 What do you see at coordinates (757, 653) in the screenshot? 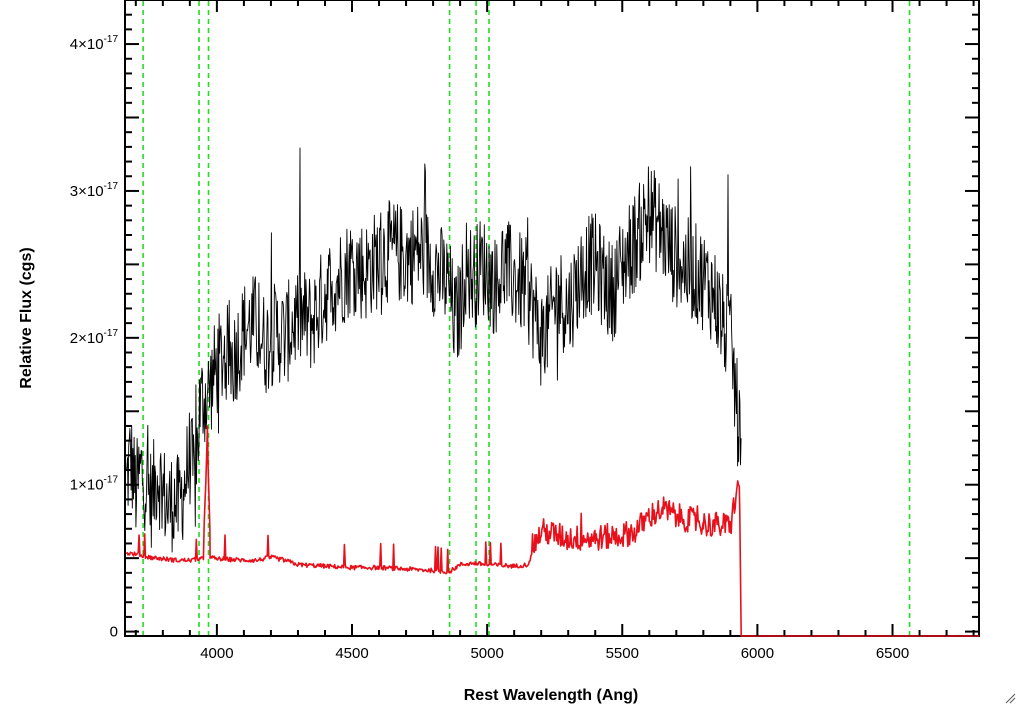
I see `x-tick-label: 6000` at bounding box center [757, 653].